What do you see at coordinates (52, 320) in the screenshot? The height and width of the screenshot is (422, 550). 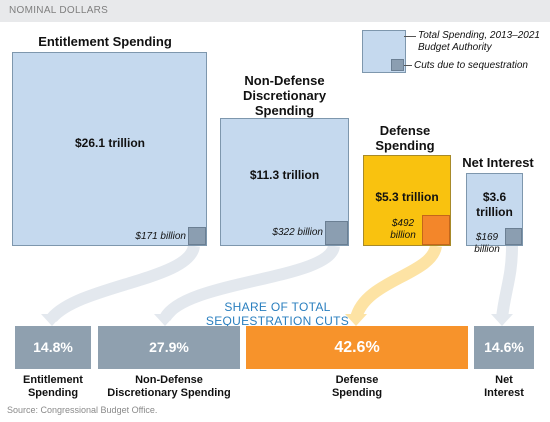 I see `arrow-entitlement-head` at bounding box center [52, 320].